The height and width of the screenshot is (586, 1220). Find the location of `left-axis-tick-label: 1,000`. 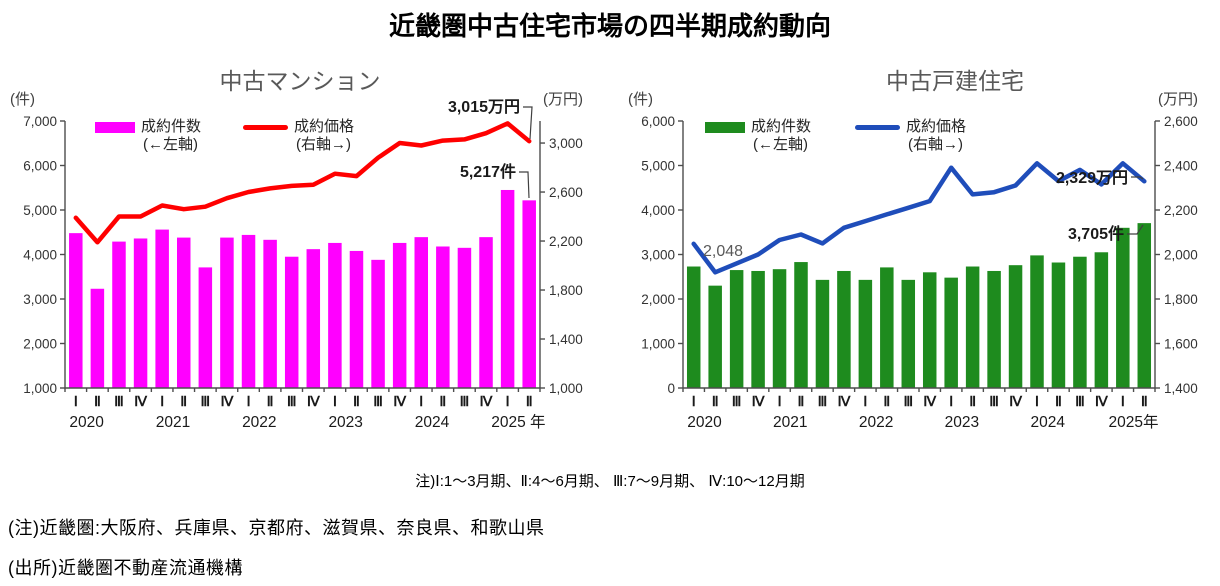

left-axis-tick-label: 1,000 is located at coordinates (658, 344).